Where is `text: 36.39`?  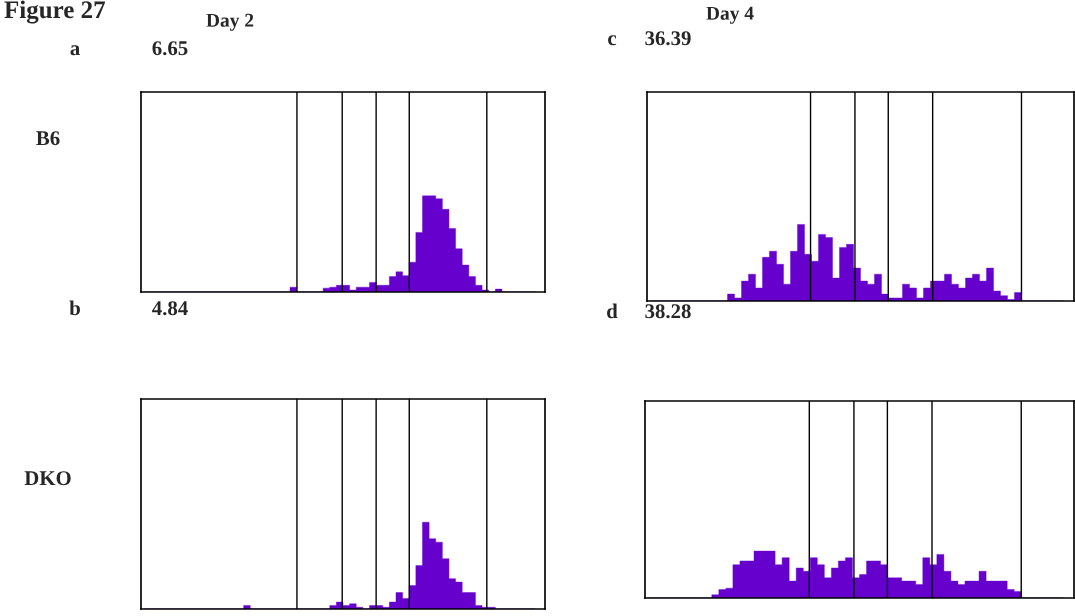 text: 36.39 is located at coordinates (668, 38).